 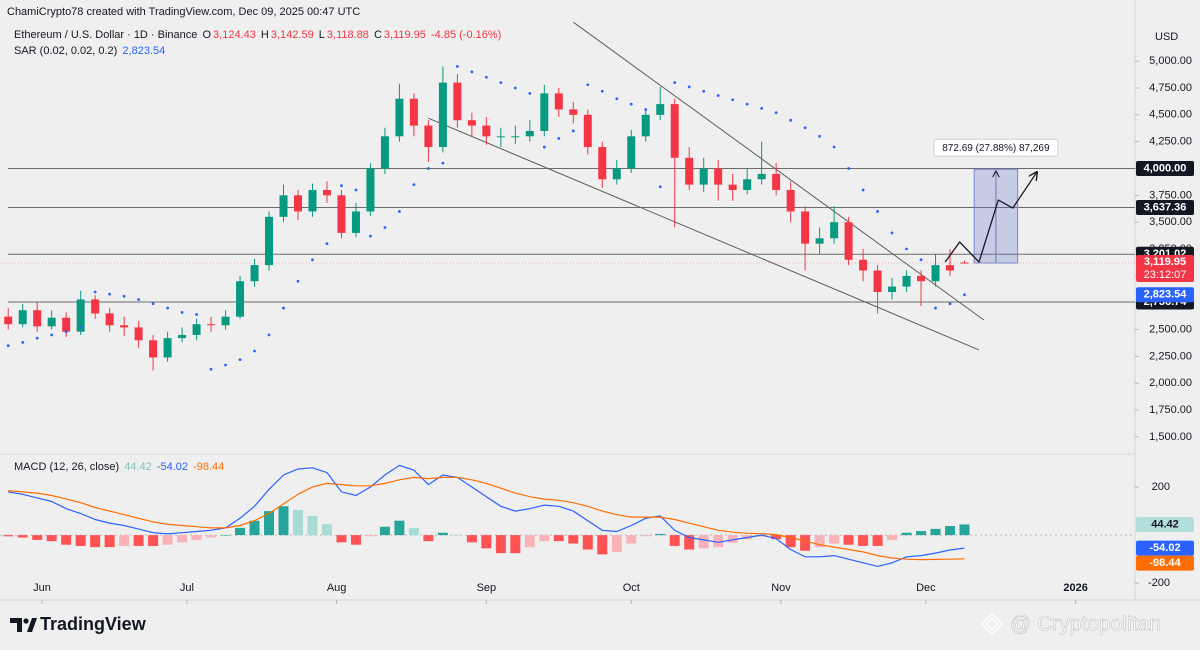 I want to click on ohlc-value: 3,124.43, so click(x=234, y=35).